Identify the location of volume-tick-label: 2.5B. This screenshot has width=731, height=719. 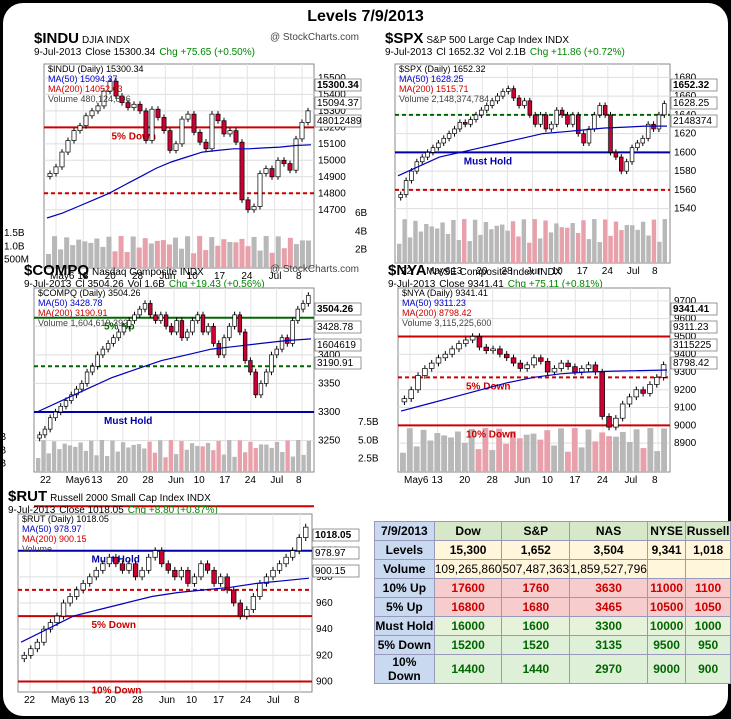
(368, 459).